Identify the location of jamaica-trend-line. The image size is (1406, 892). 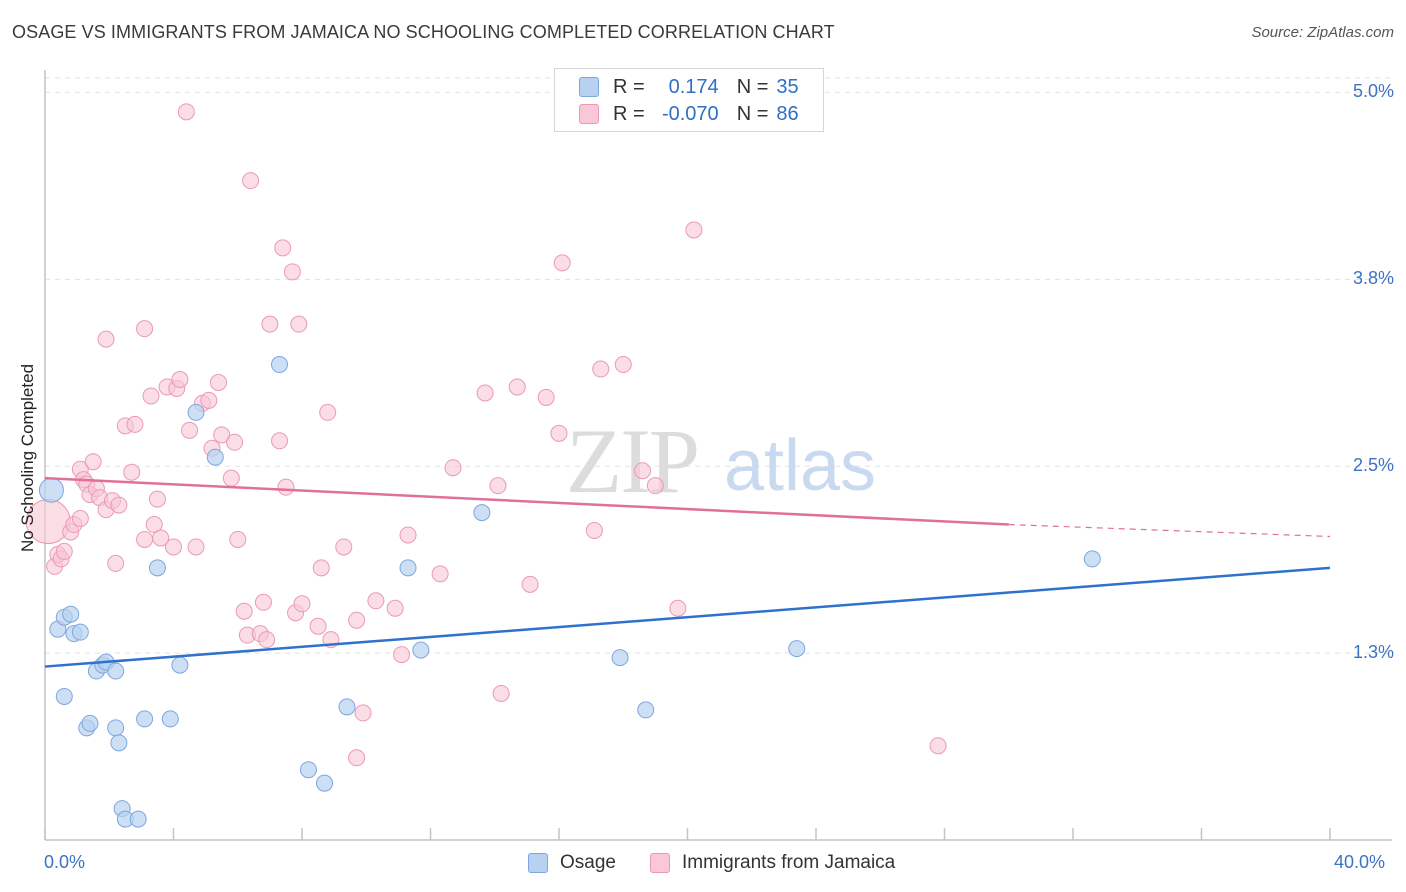
(526, 501).